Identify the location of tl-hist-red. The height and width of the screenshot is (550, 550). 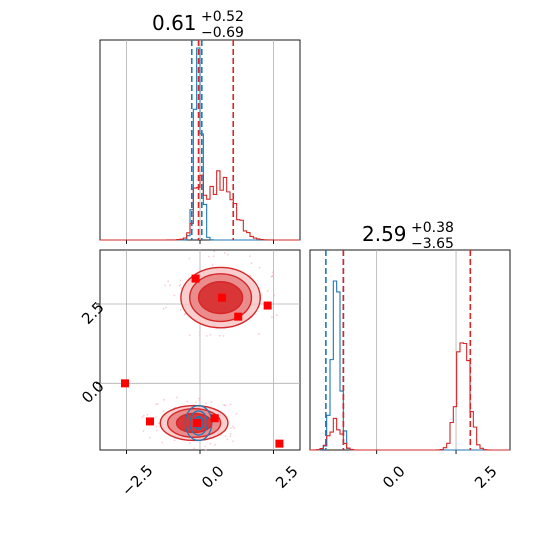
(200, 205).